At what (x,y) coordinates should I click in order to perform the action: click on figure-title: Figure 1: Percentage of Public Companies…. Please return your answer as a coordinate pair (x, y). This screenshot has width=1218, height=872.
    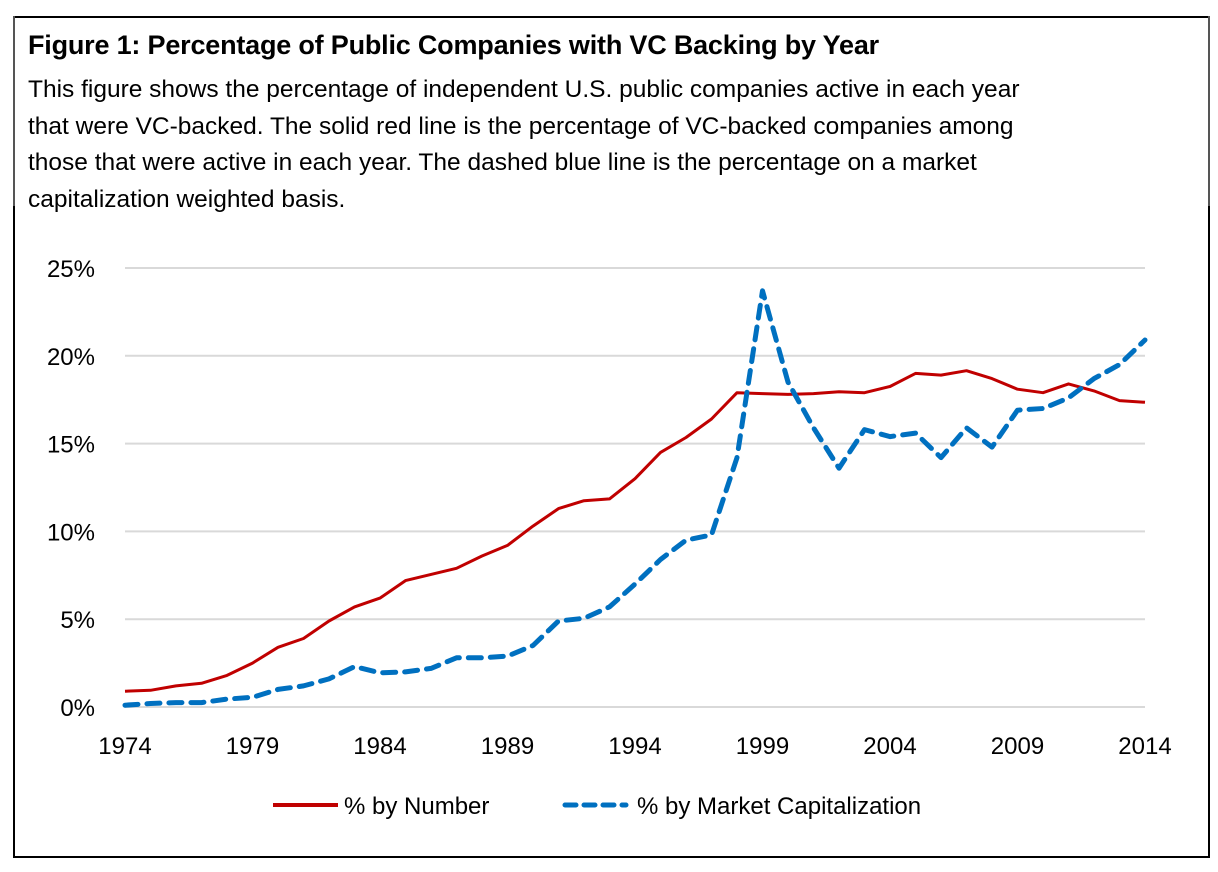
    Looking at the image, I should click on (453, 45).